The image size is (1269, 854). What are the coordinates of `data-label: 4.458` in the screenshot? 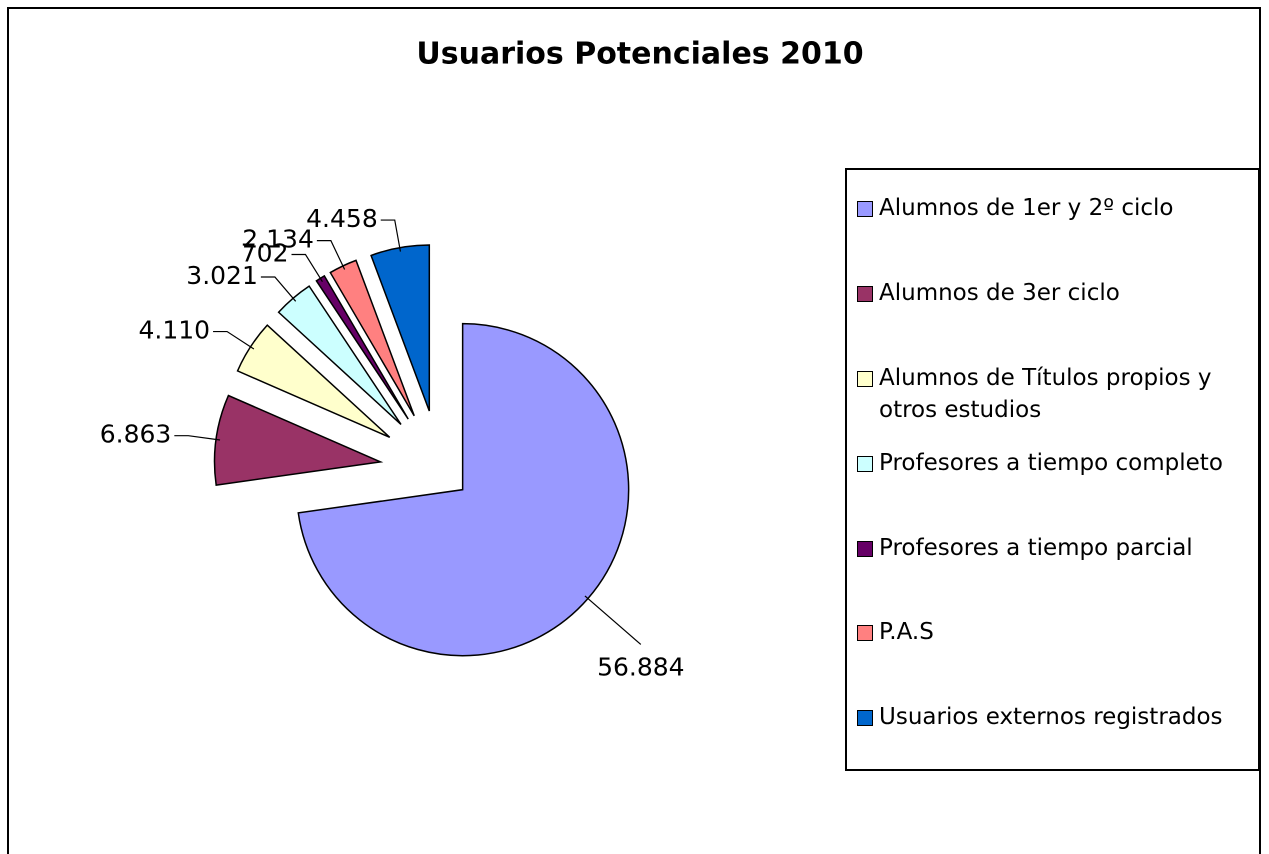 It's located at (342, 218).